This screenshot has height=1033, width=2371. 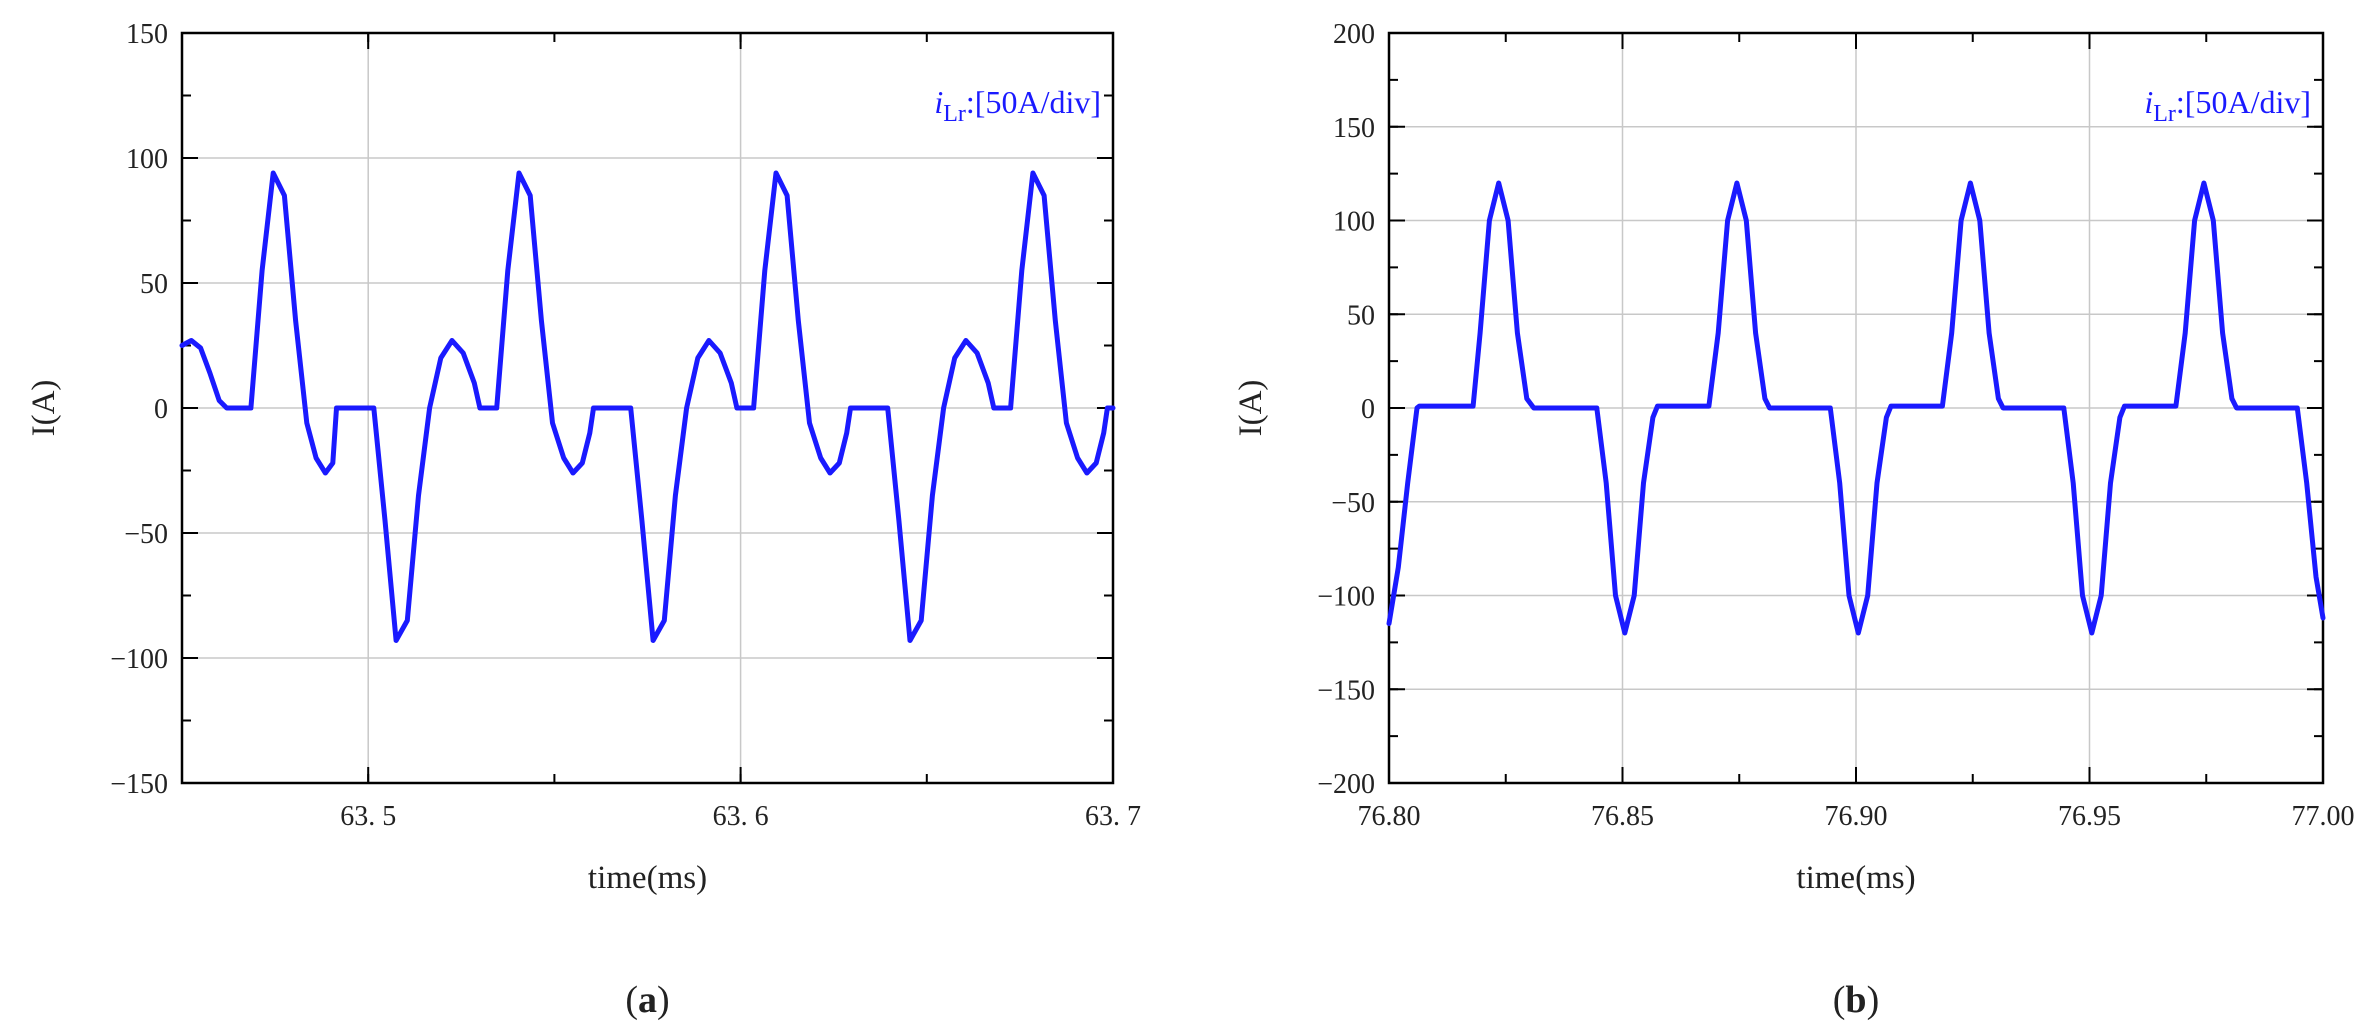 I want to click on panel-label-letter: a, so click(x=647, y=1000).